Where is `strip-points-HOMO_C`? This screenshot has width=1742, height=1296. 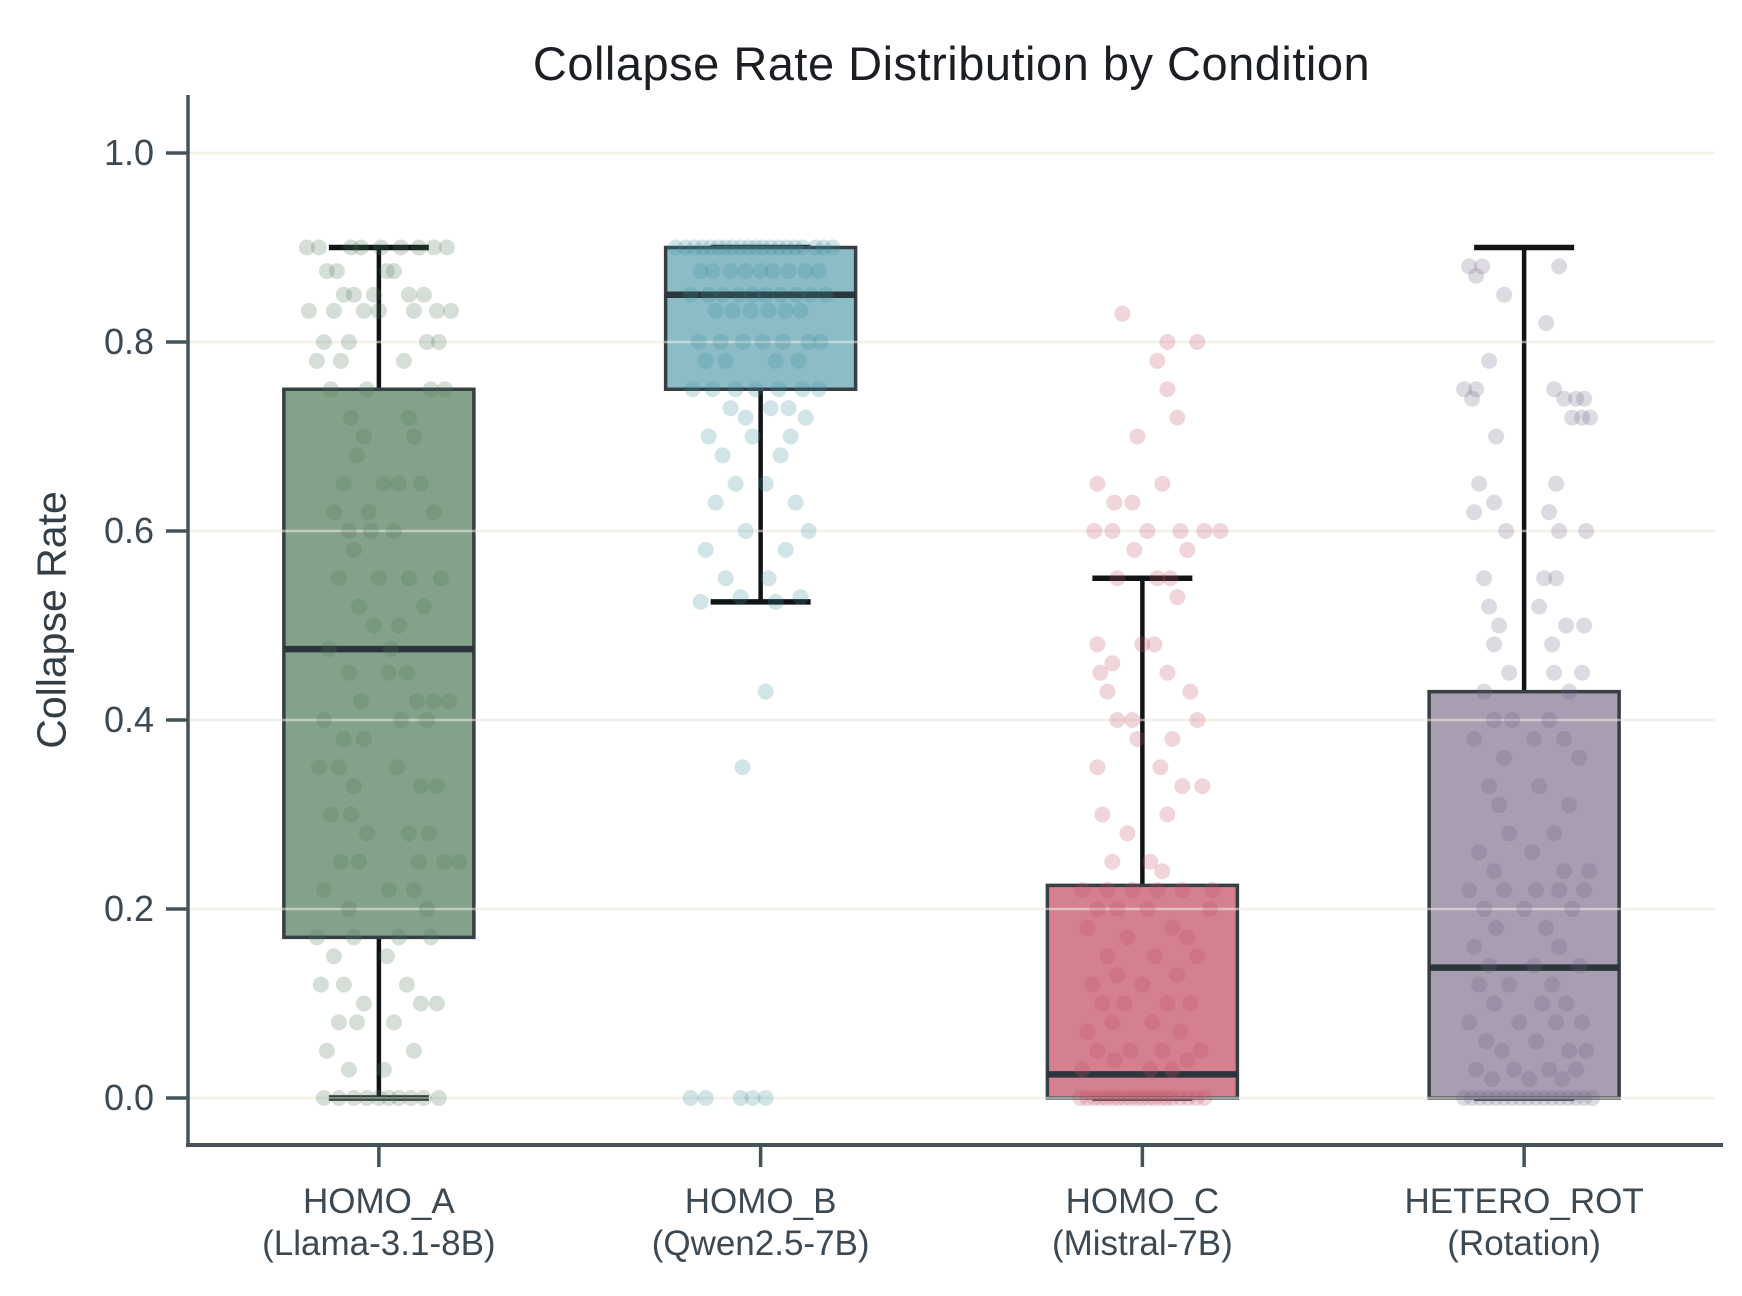 strip-points-HOMO_C is located at coordinates (1150, 705).